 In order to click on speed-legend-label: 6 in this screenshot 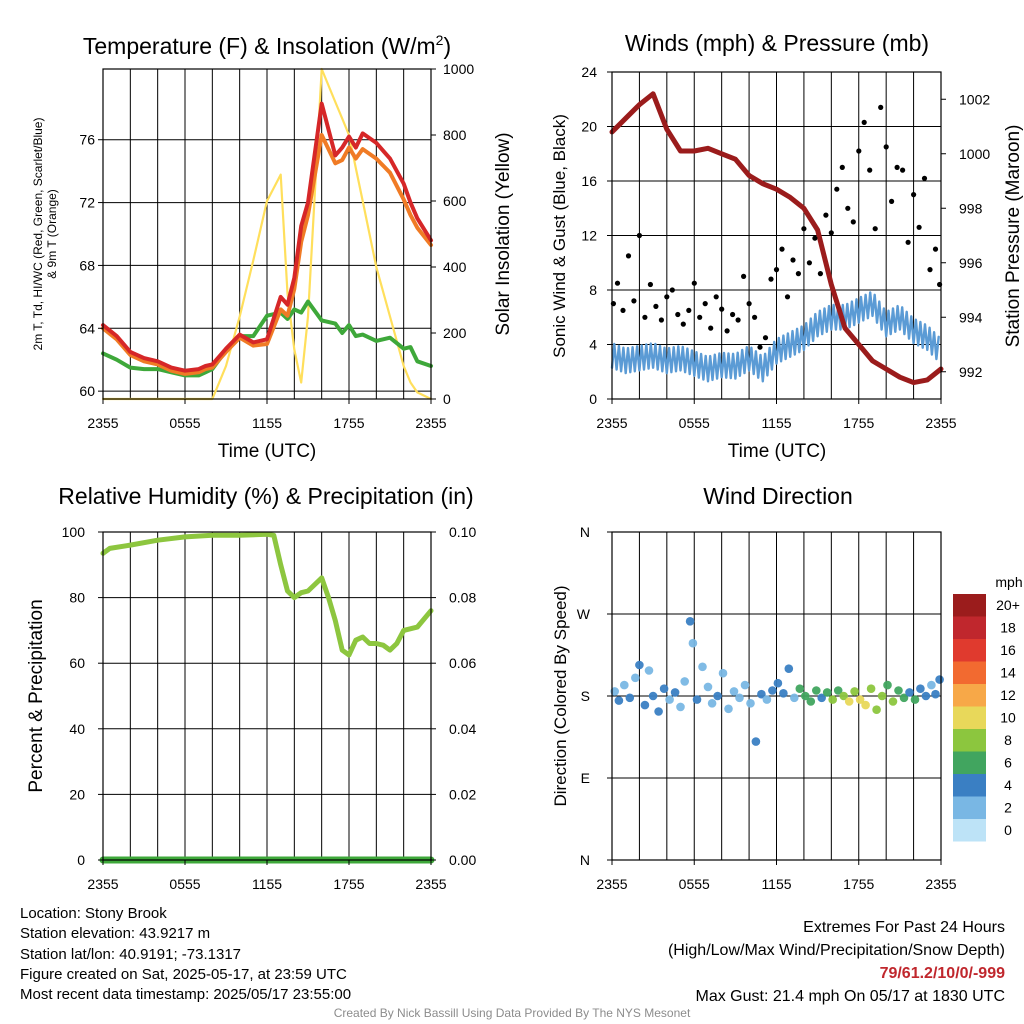, I will do `click(1008, 763)`.